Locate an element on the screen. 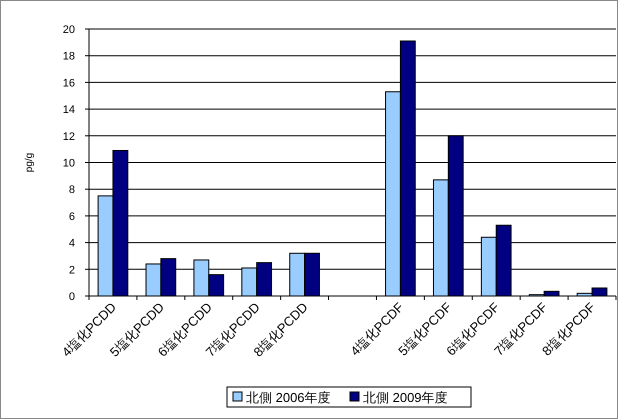  legend-label: 北側 2009年度 is located at coordinates (405, 397).